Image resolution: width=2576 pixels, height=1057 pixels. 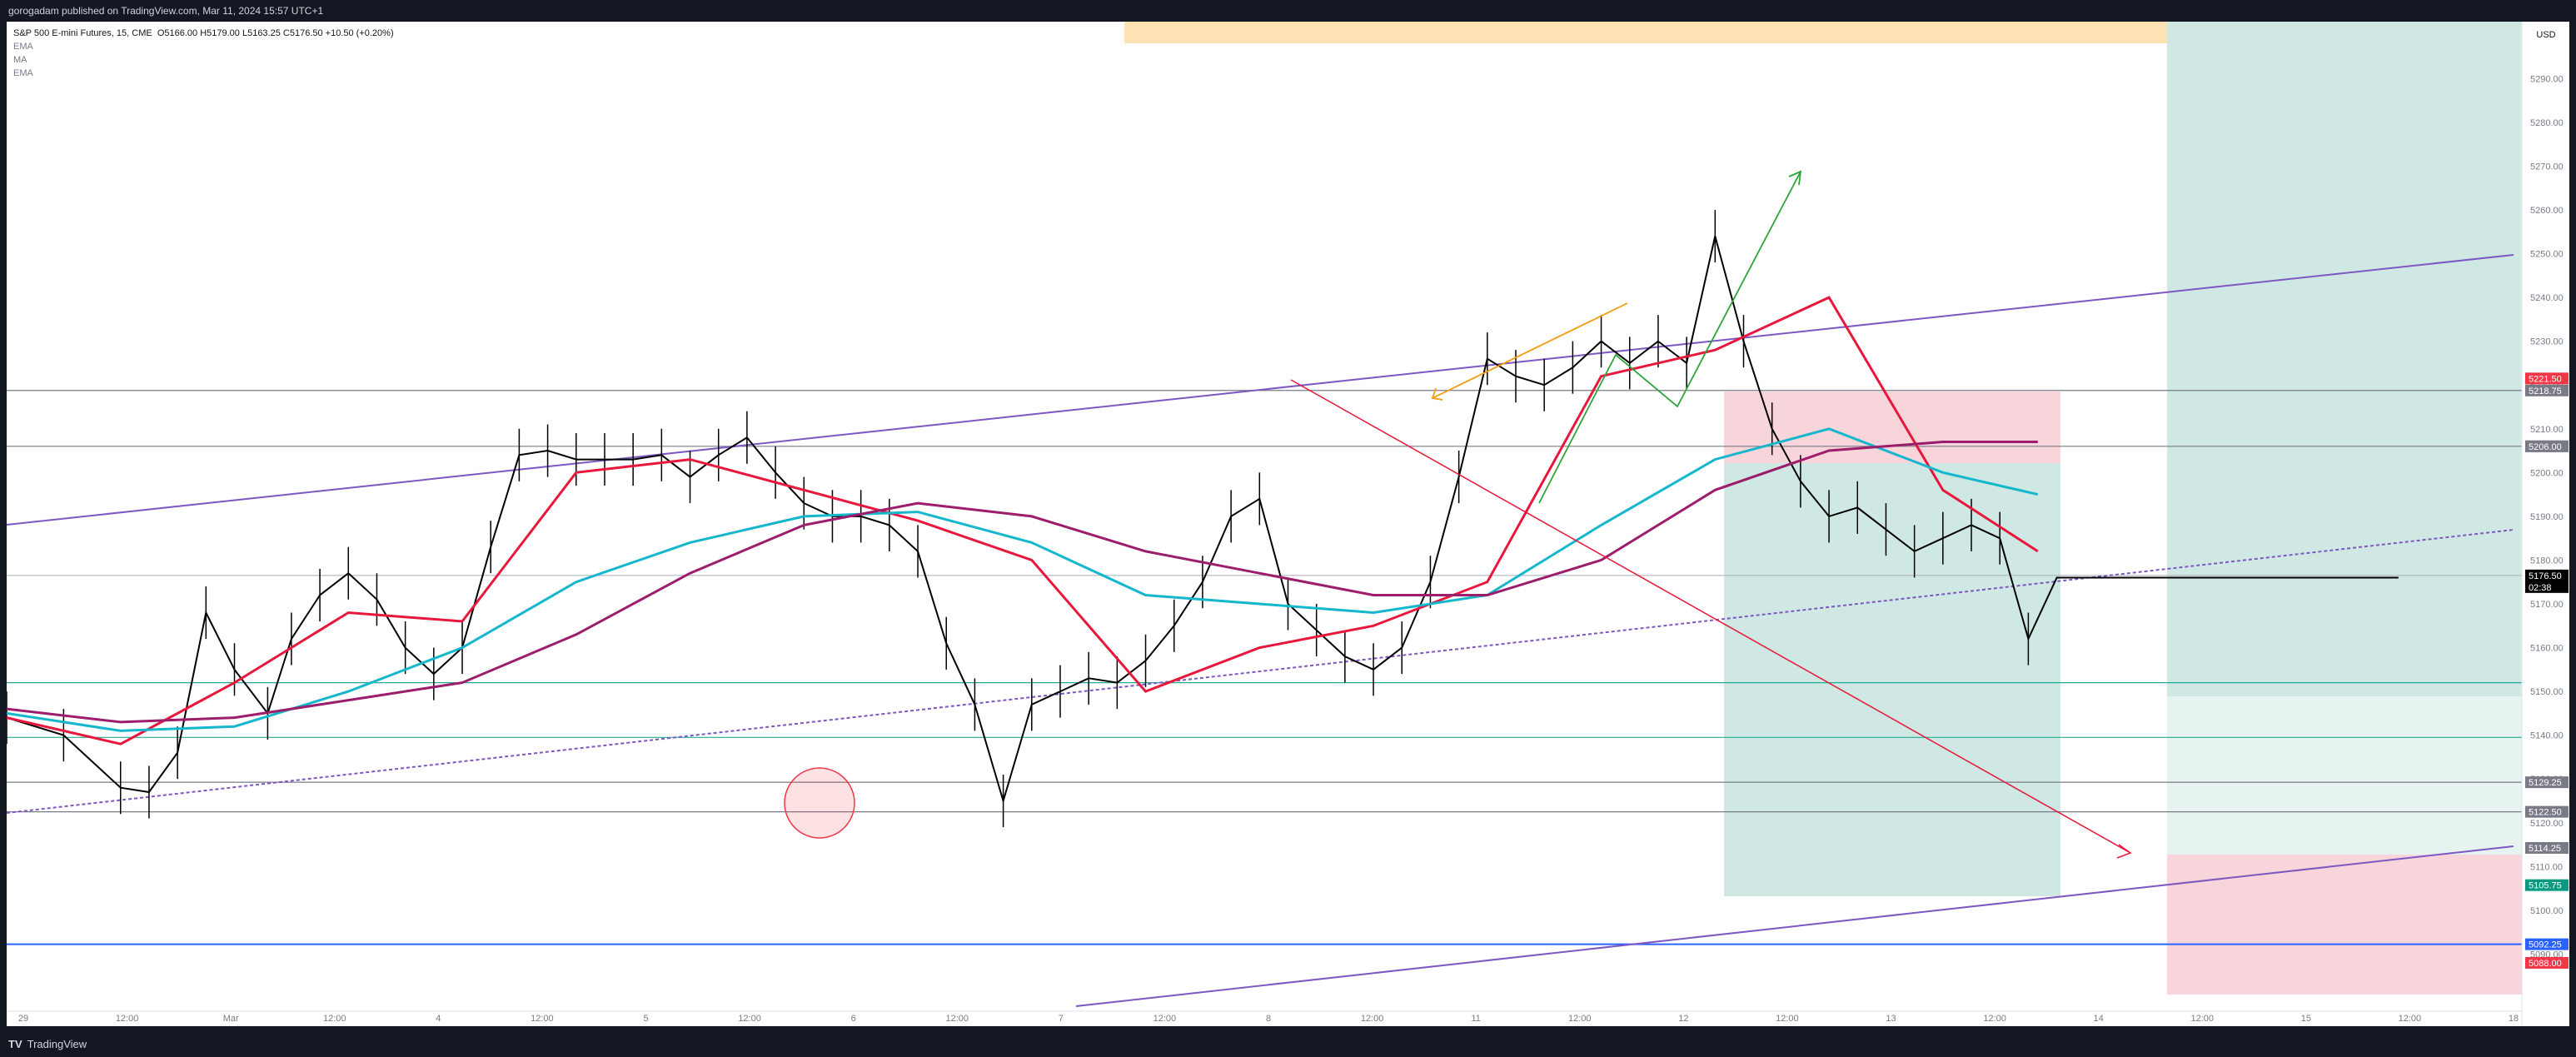 I want to click on time-tick-label: 6, so click(x=854, y=1019).